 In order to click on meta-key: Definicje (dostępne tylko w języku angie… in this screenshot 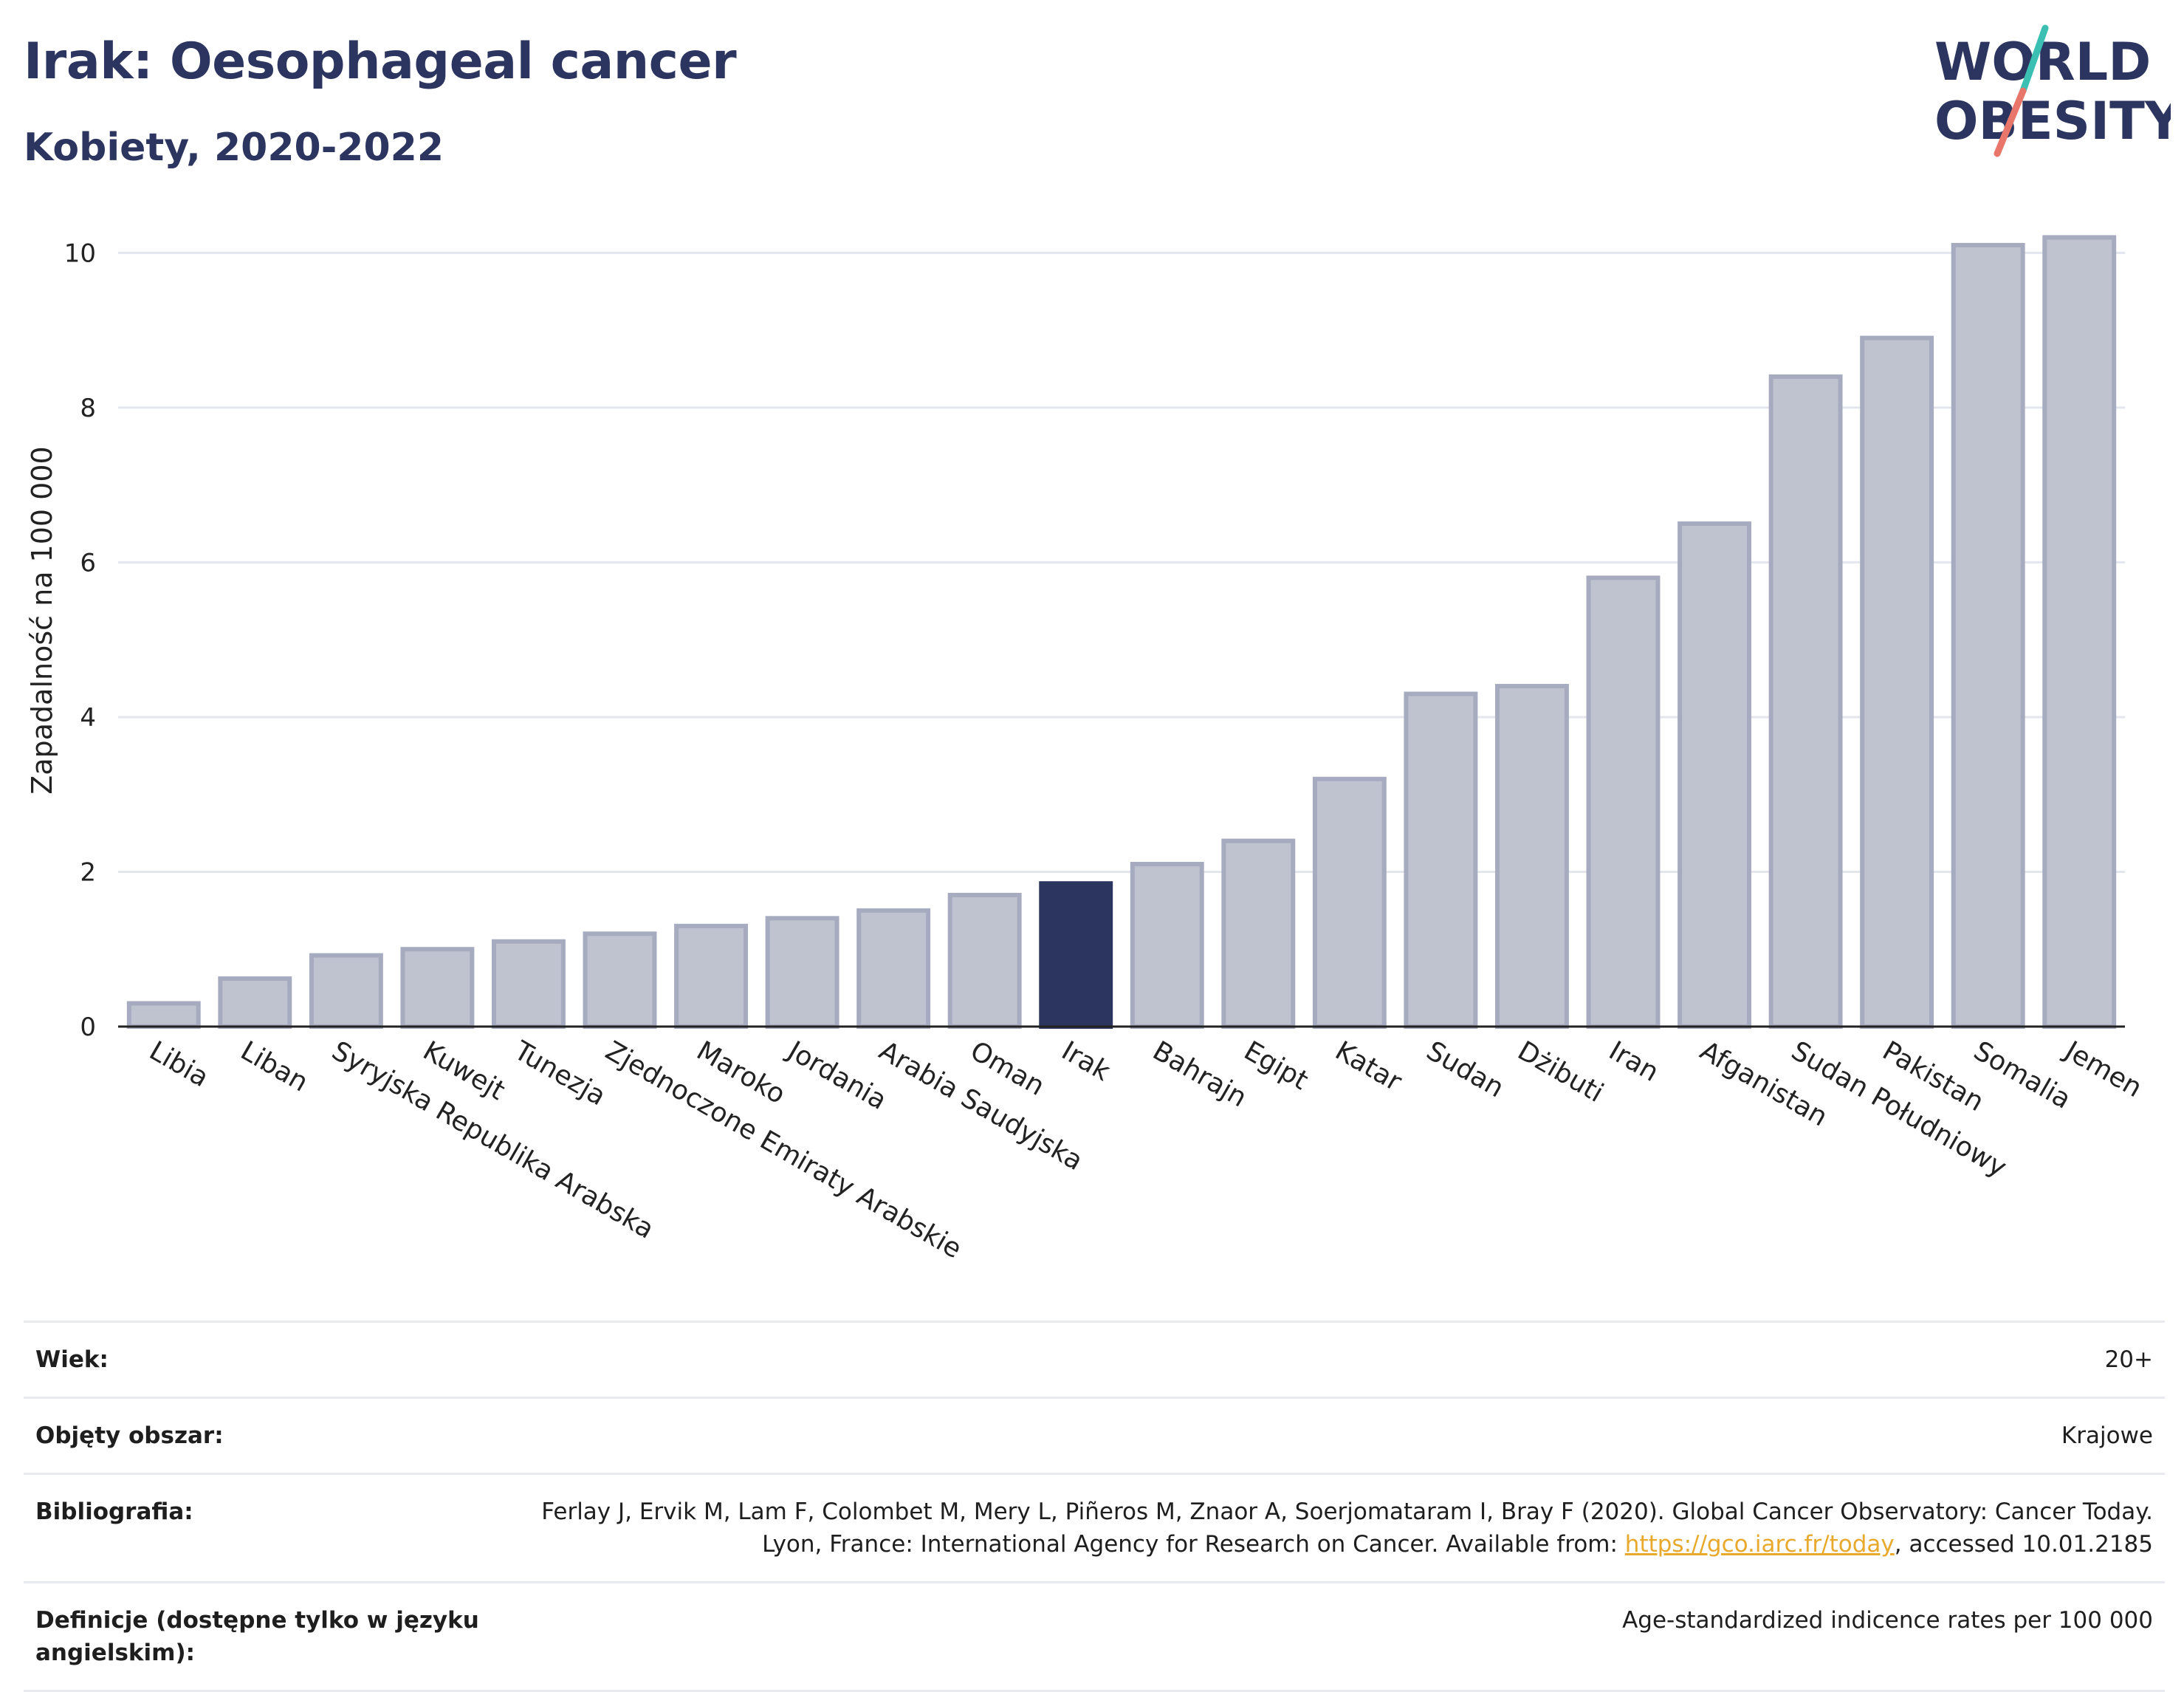, I will do `click(257, 1636)`.